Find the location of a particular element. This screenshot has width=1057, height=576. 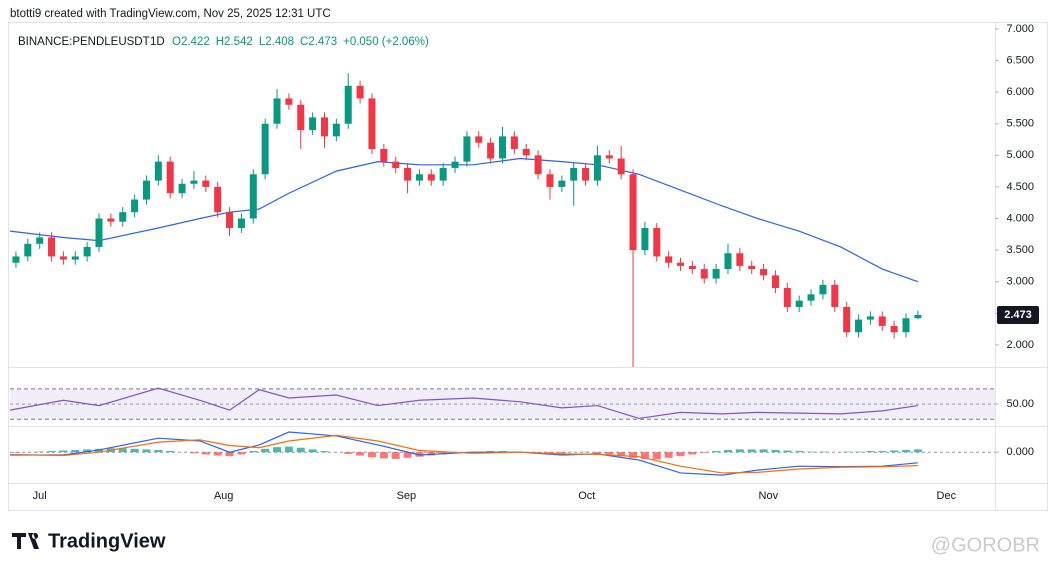

watermark: @GOROBR is located at coordinates (985, 545).